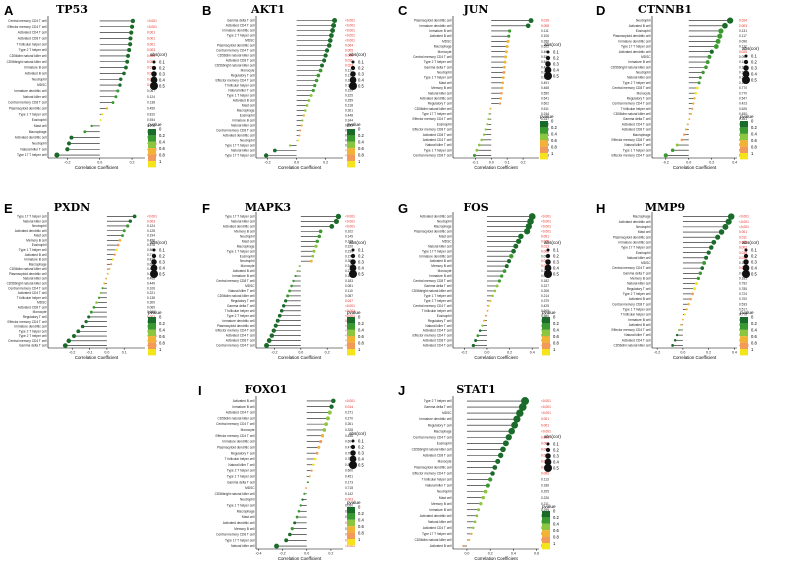 The width and height of the screenshot is (788, 568). Describe the element at coordinates (361, 80) in the screenshot. I see `size-legend-label: 0.4` at that location.